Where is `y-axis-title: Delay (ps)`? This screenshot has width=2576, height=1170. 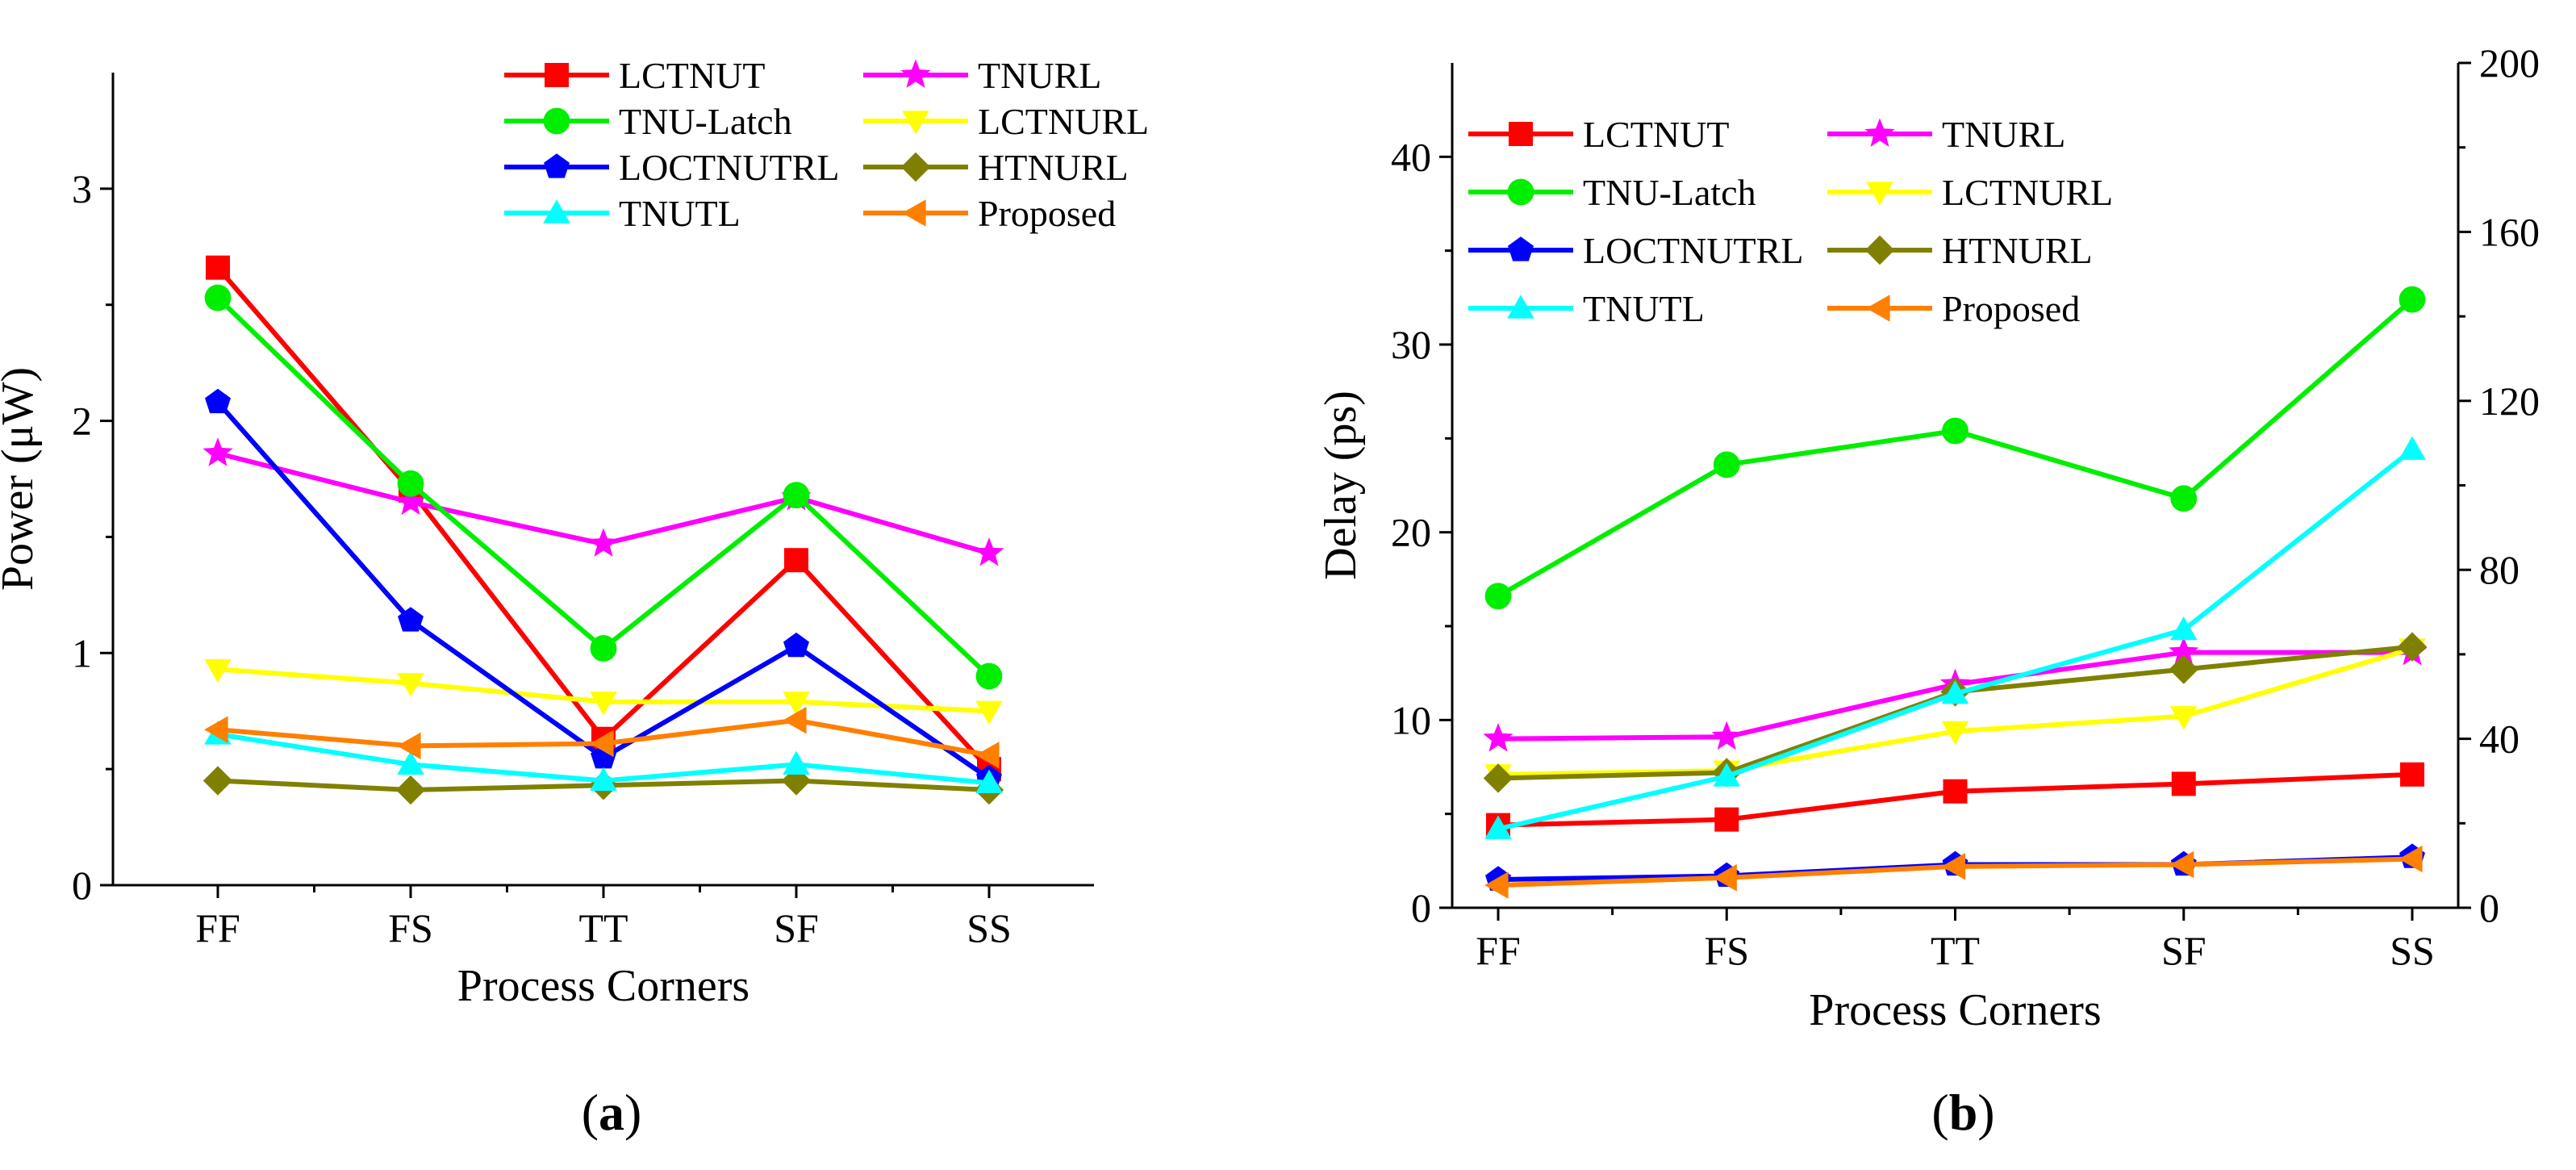 y-axis-title: Delay (ps) is located at coordinates (1341, 485).